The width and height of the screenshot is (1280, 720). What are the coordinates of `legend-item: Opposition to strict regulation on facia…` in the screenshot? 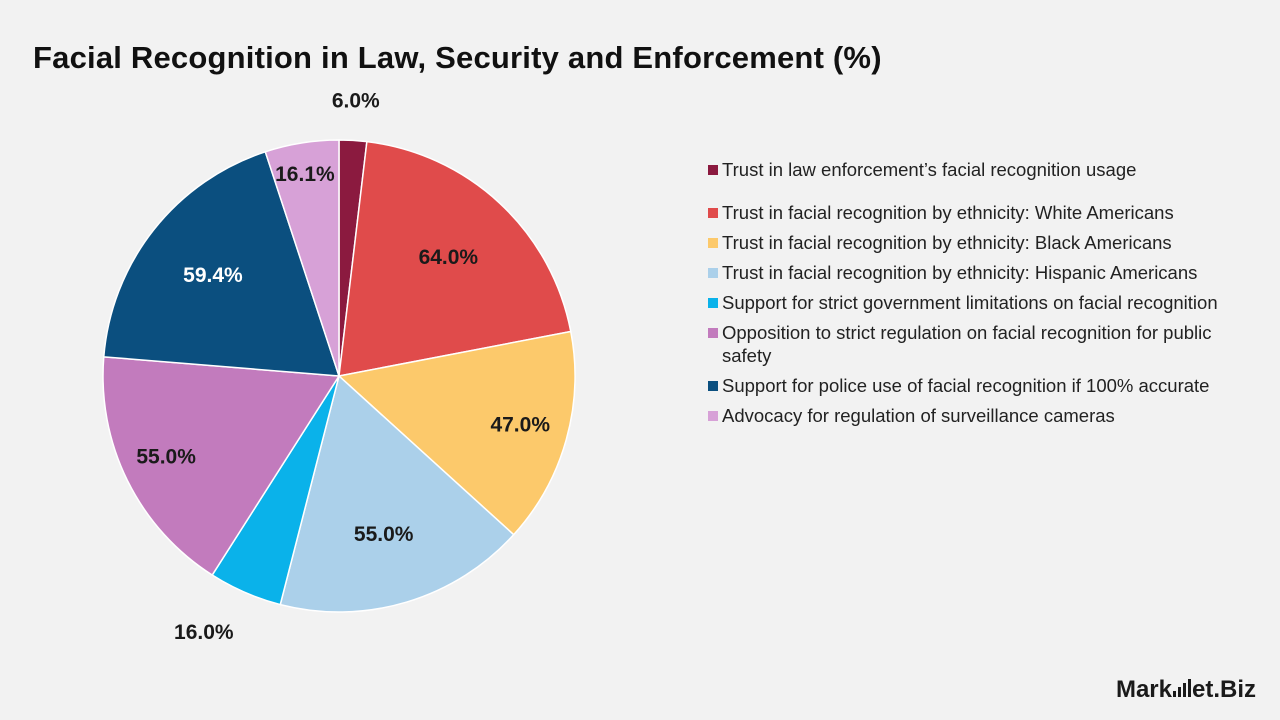 It's located at (968, 344).